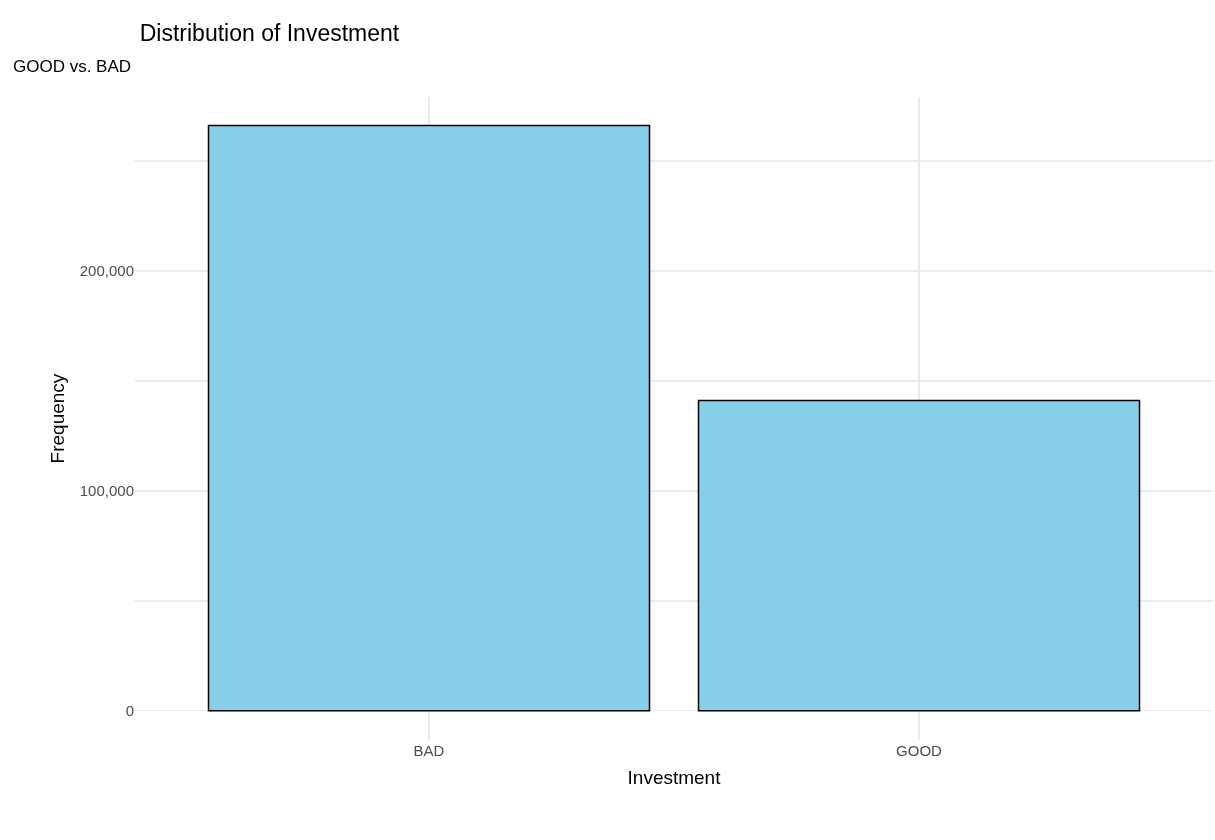 The height and width of the screenshot is (840, 1215). Describe the element at coordinates (72, 66) in the screenshot. I see `chart-subtitle: GOOD vs. BAD` at that location.